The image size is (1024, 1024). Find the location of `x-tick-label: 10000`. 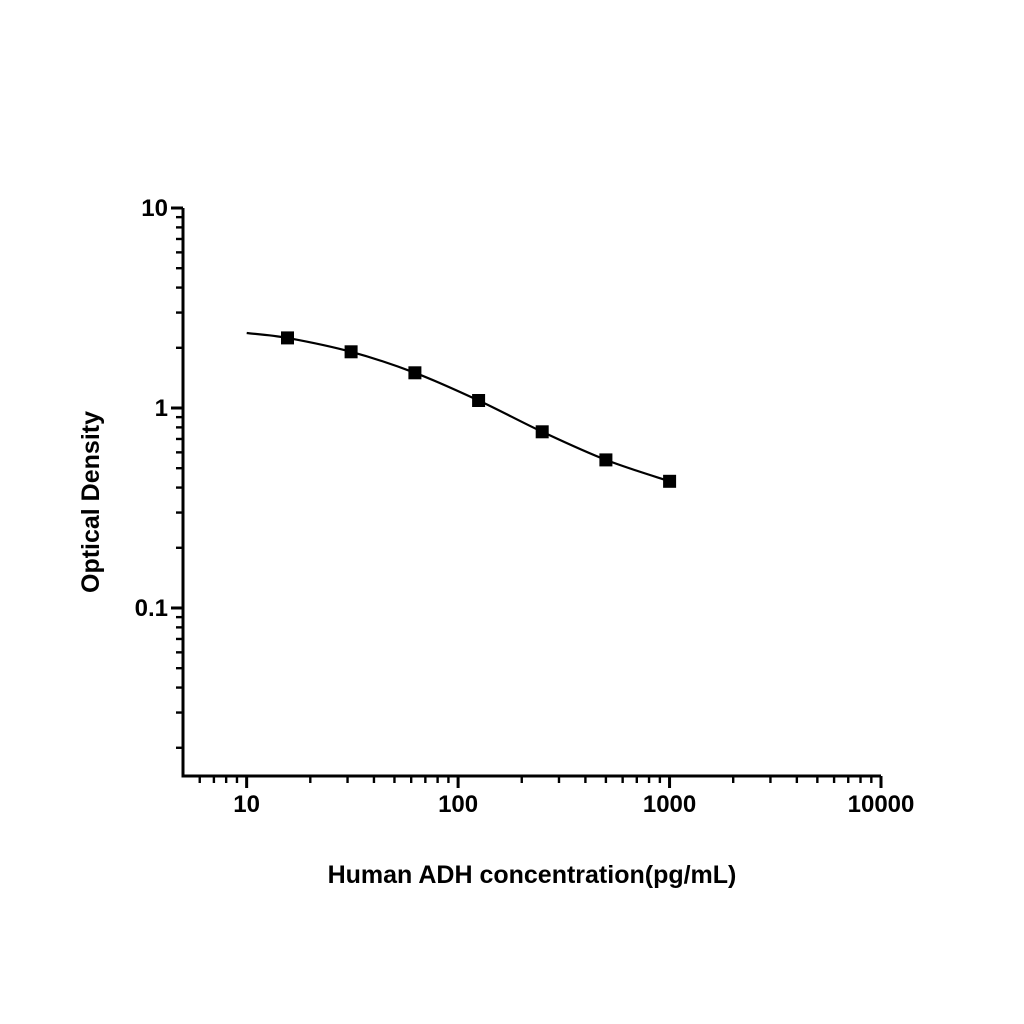

x-tick-label: 10000 is located at coordinates (881, 804).